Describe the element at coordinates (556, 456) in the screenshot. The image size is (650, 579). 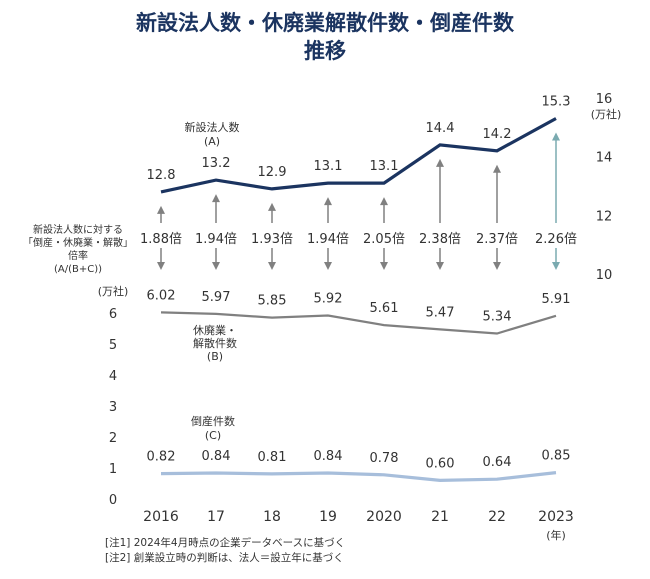
I see `data-label-bankrupt: 0.85` at that location.